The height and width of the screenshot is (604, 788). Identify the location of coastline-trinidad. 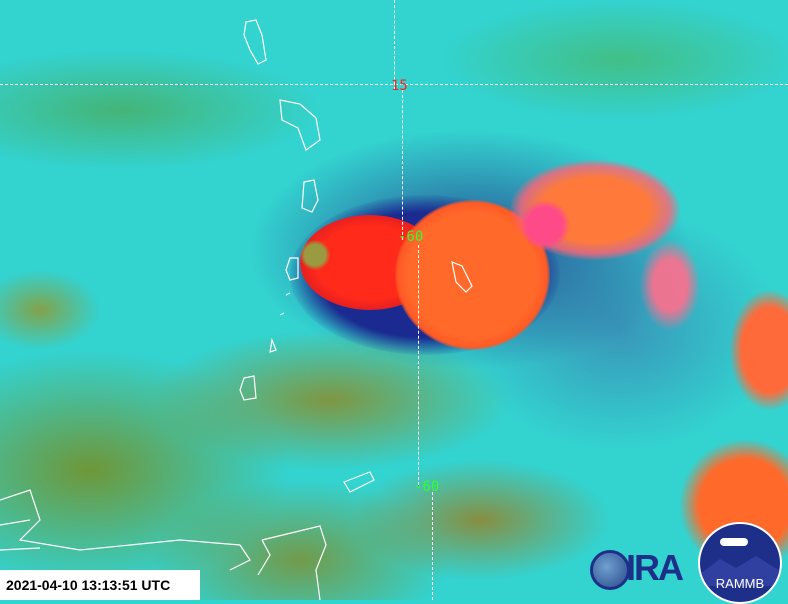
(292, 562).